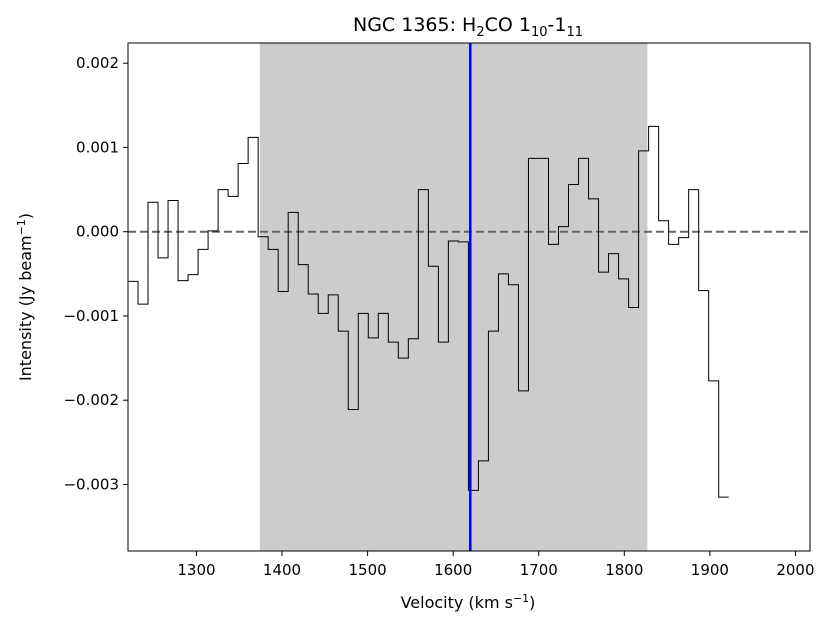 The height and width of the screenshot is (628, 830). Describe the element at coordinates (91, 316) in the screenshot. I see `y-tick-label: −0.001` at that location.